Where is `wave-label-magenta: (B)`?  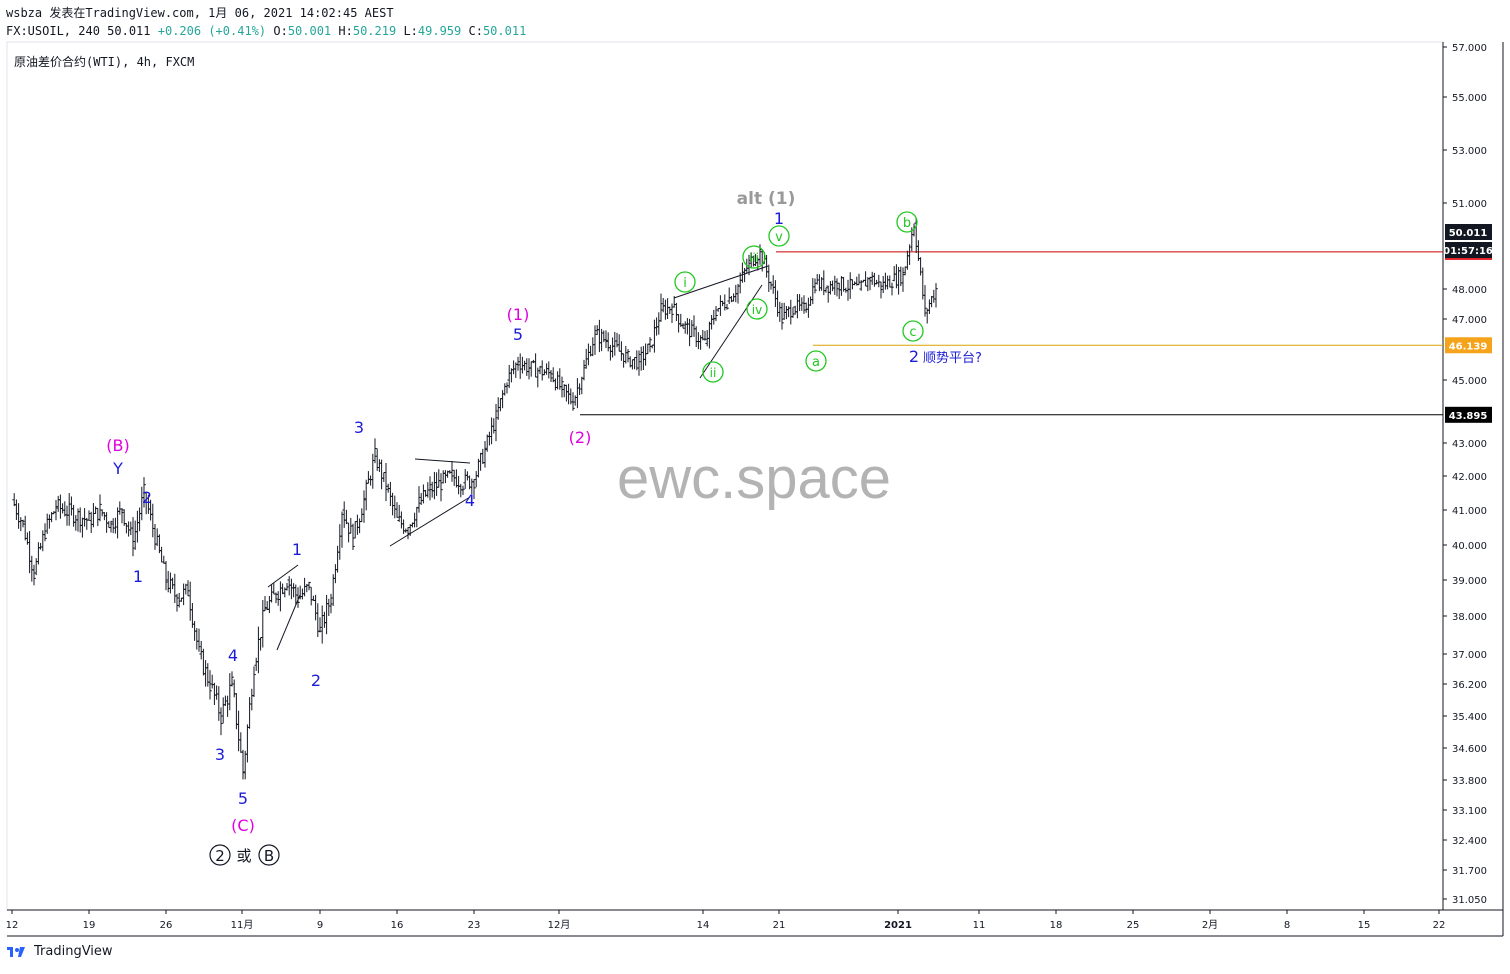
wave-label-magenta: (B) is located at coordinates (117, 445).